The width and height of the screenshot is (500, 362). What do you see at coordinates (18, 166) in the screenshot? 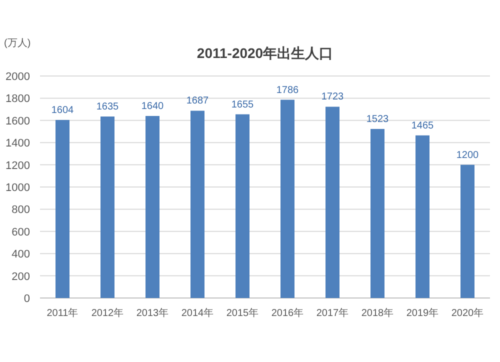
I see `y-tick-label: 1200` at bounding box center [18, 166].